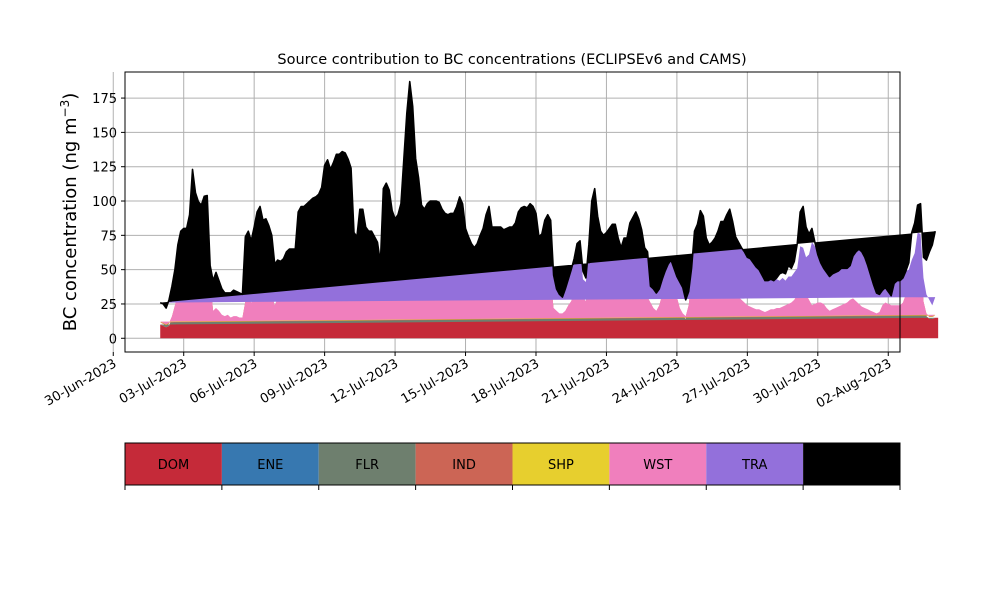 The width and height of the screenshot is (1000, 600). What do you see at coordinates (104, 202) in the screenshot?
I see `y-tick-label: 100` at bounding box center [104, 202].